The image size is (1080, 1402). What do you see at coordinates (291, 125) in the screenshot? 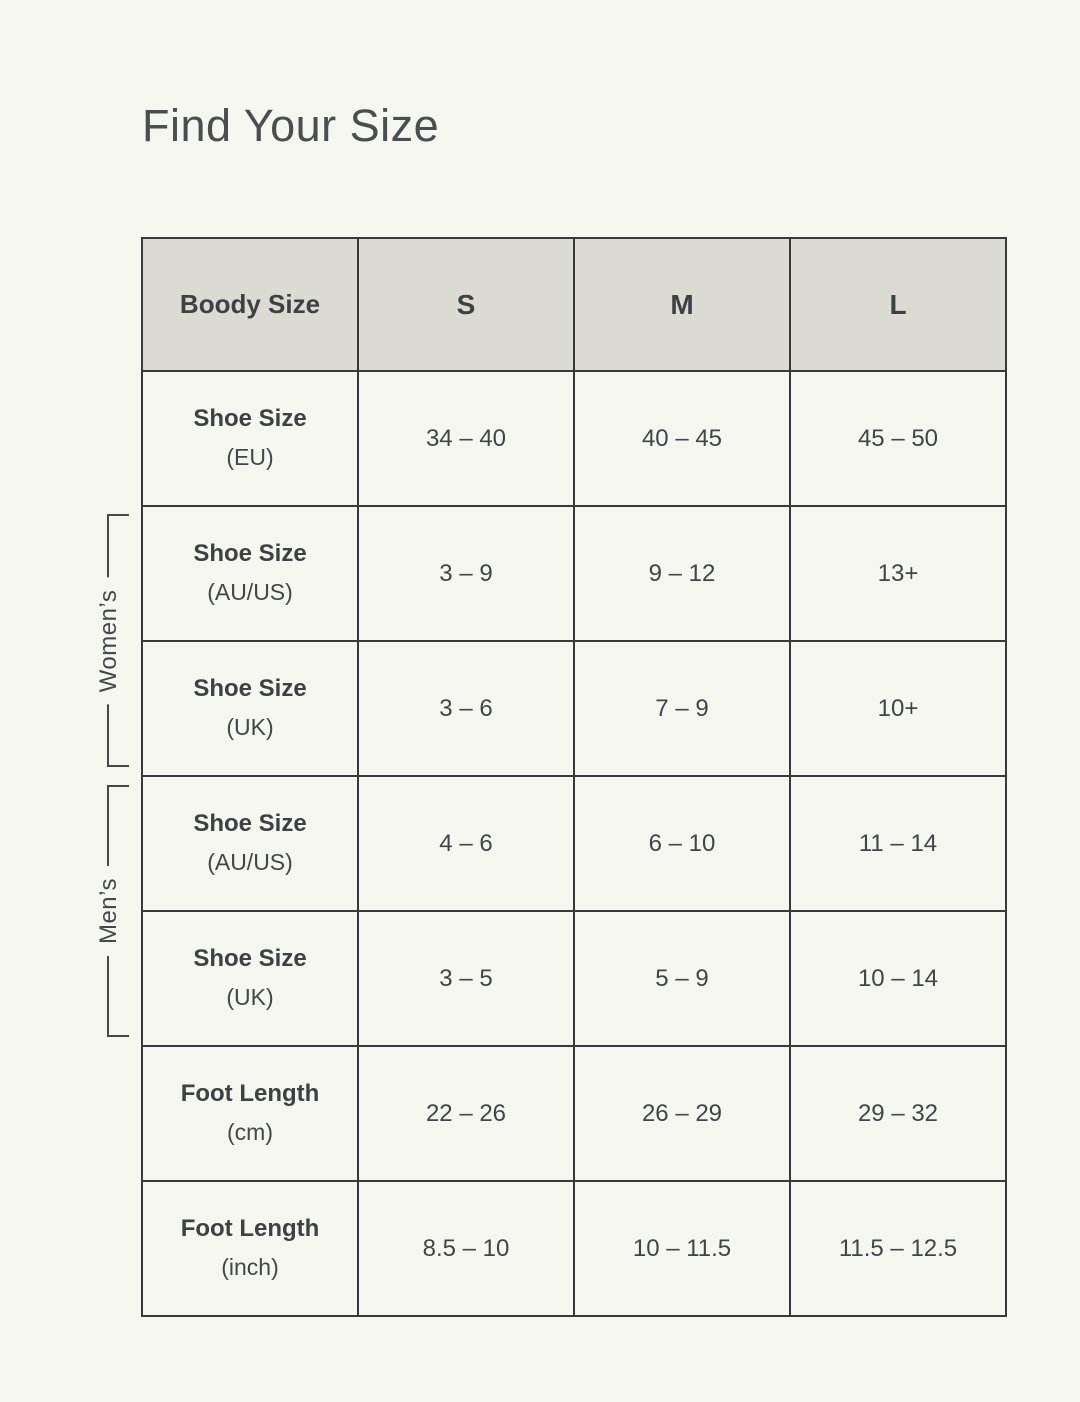
I see `page-title: Find Your Size` at bounding box center [291, 125].